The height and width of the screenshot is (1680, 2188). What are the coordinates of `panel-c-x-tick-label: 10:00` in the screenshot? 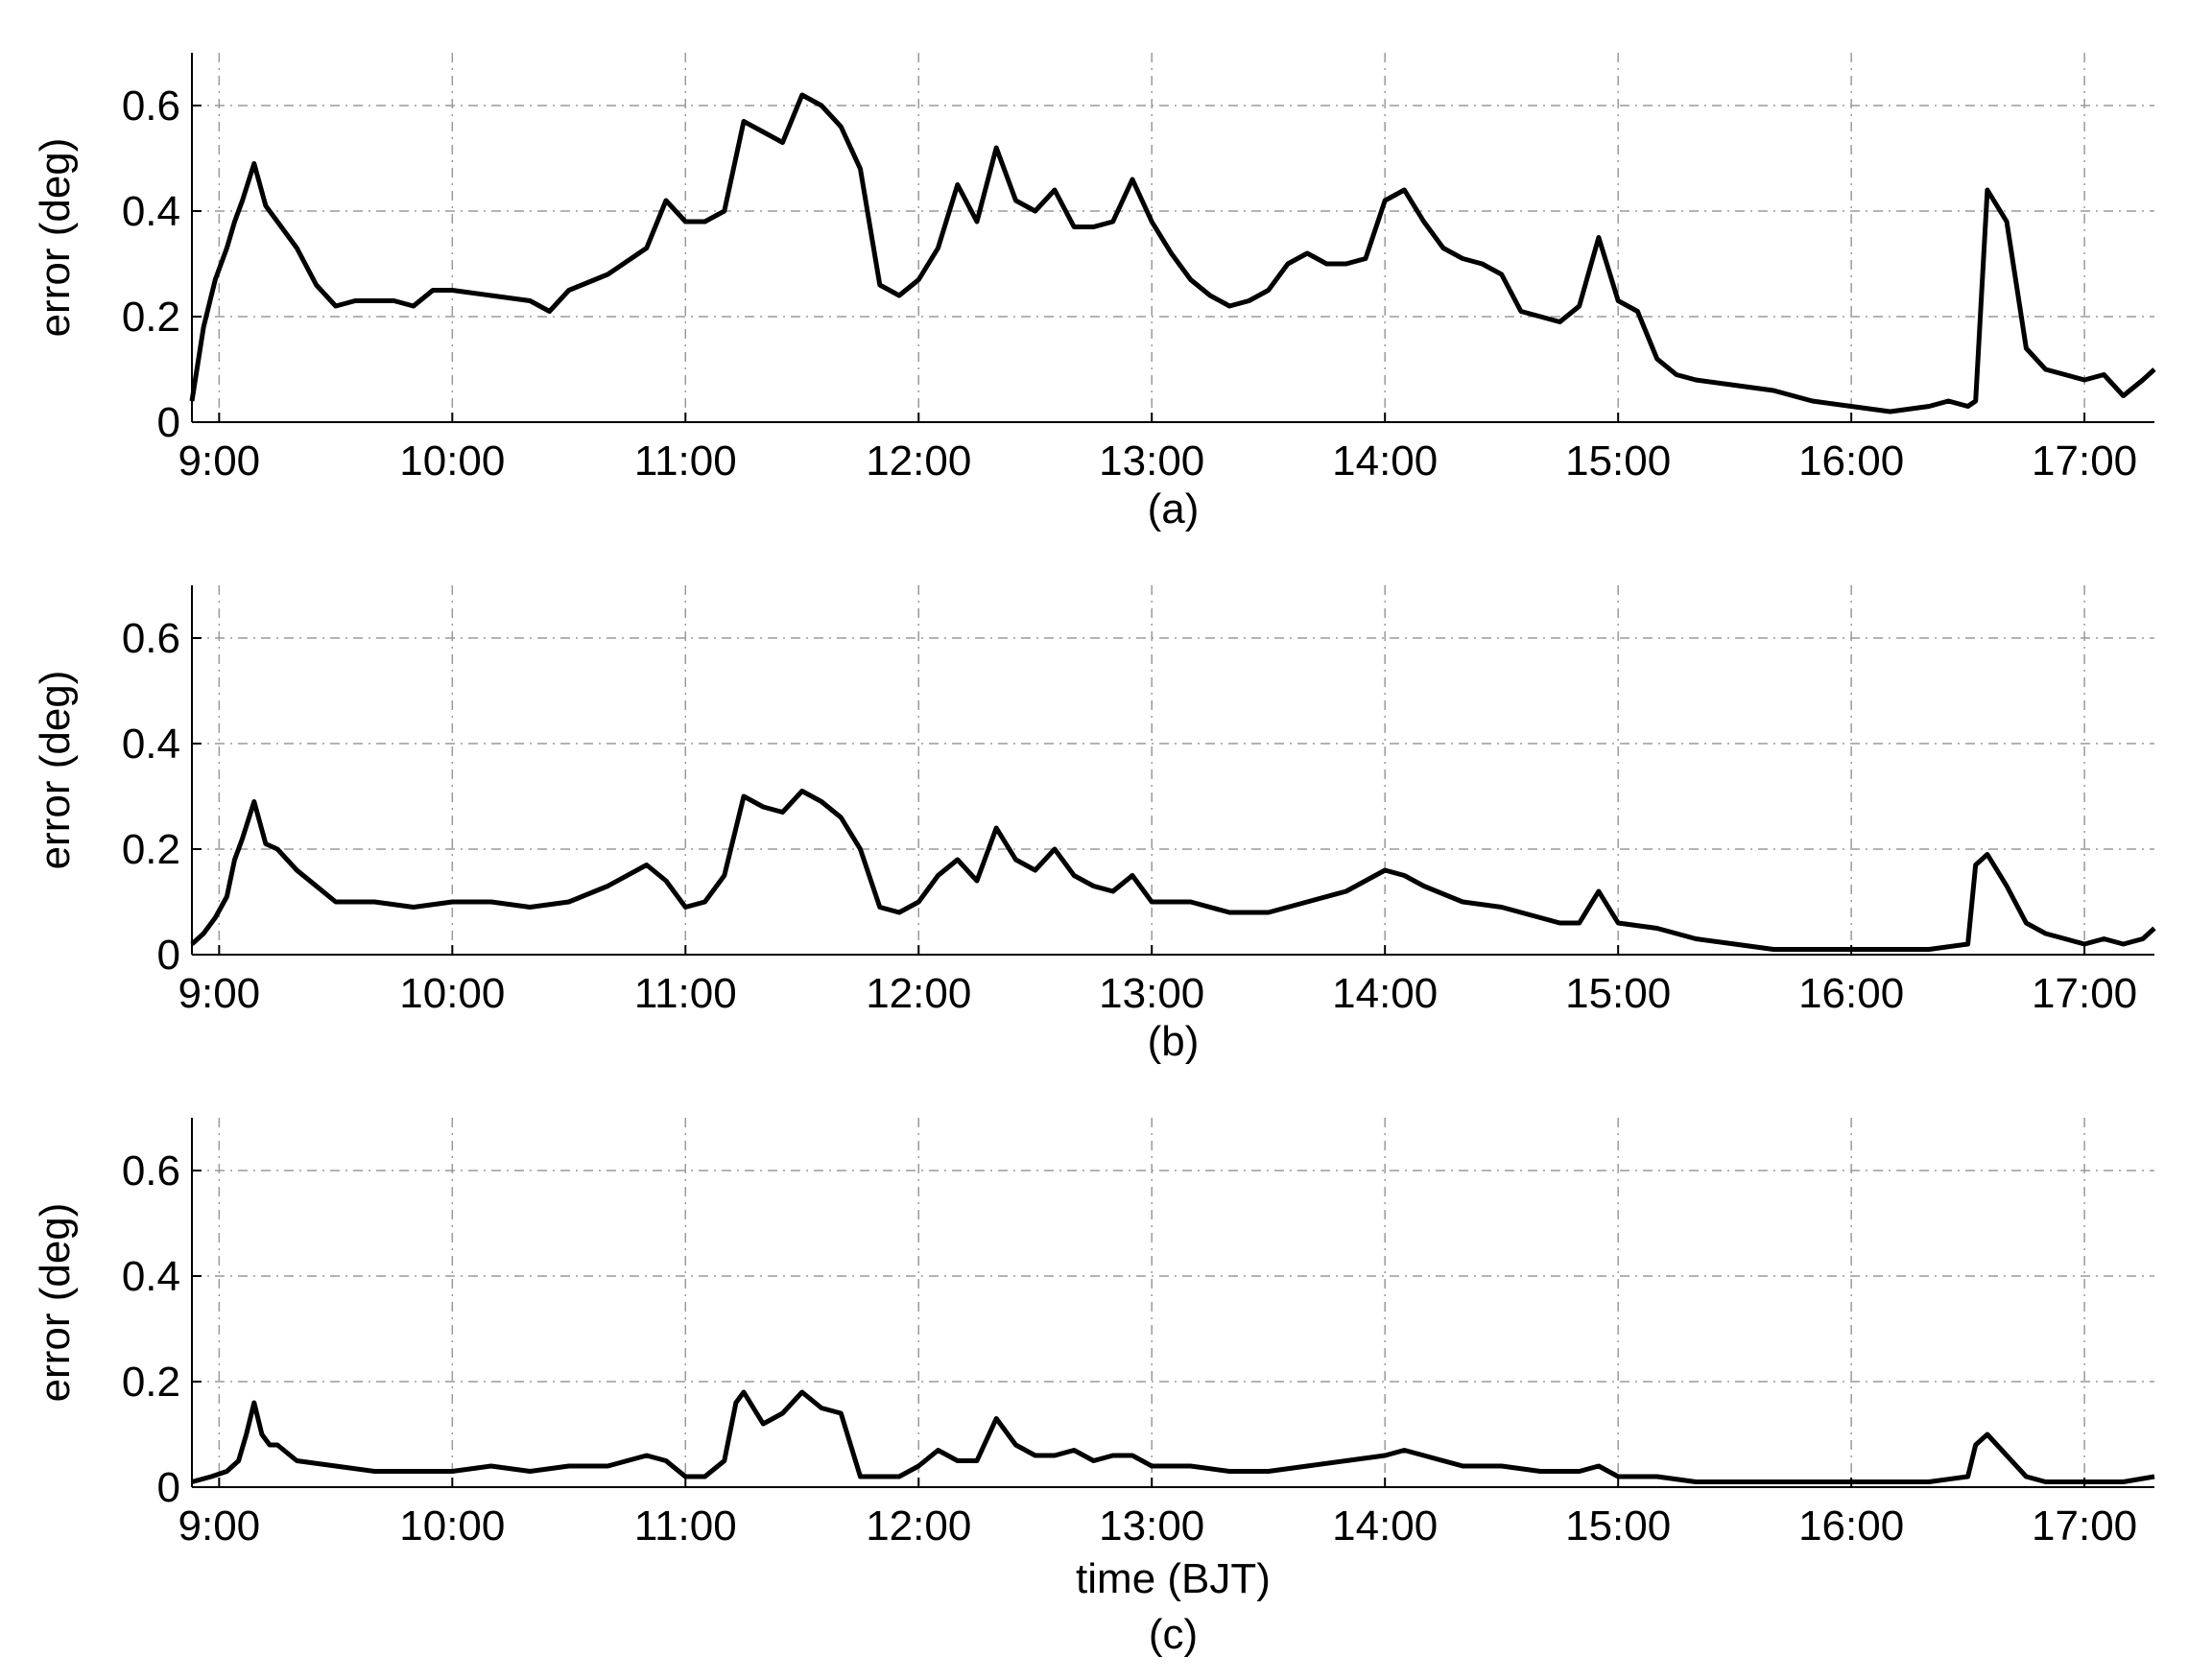 It's located at (452, 1526).